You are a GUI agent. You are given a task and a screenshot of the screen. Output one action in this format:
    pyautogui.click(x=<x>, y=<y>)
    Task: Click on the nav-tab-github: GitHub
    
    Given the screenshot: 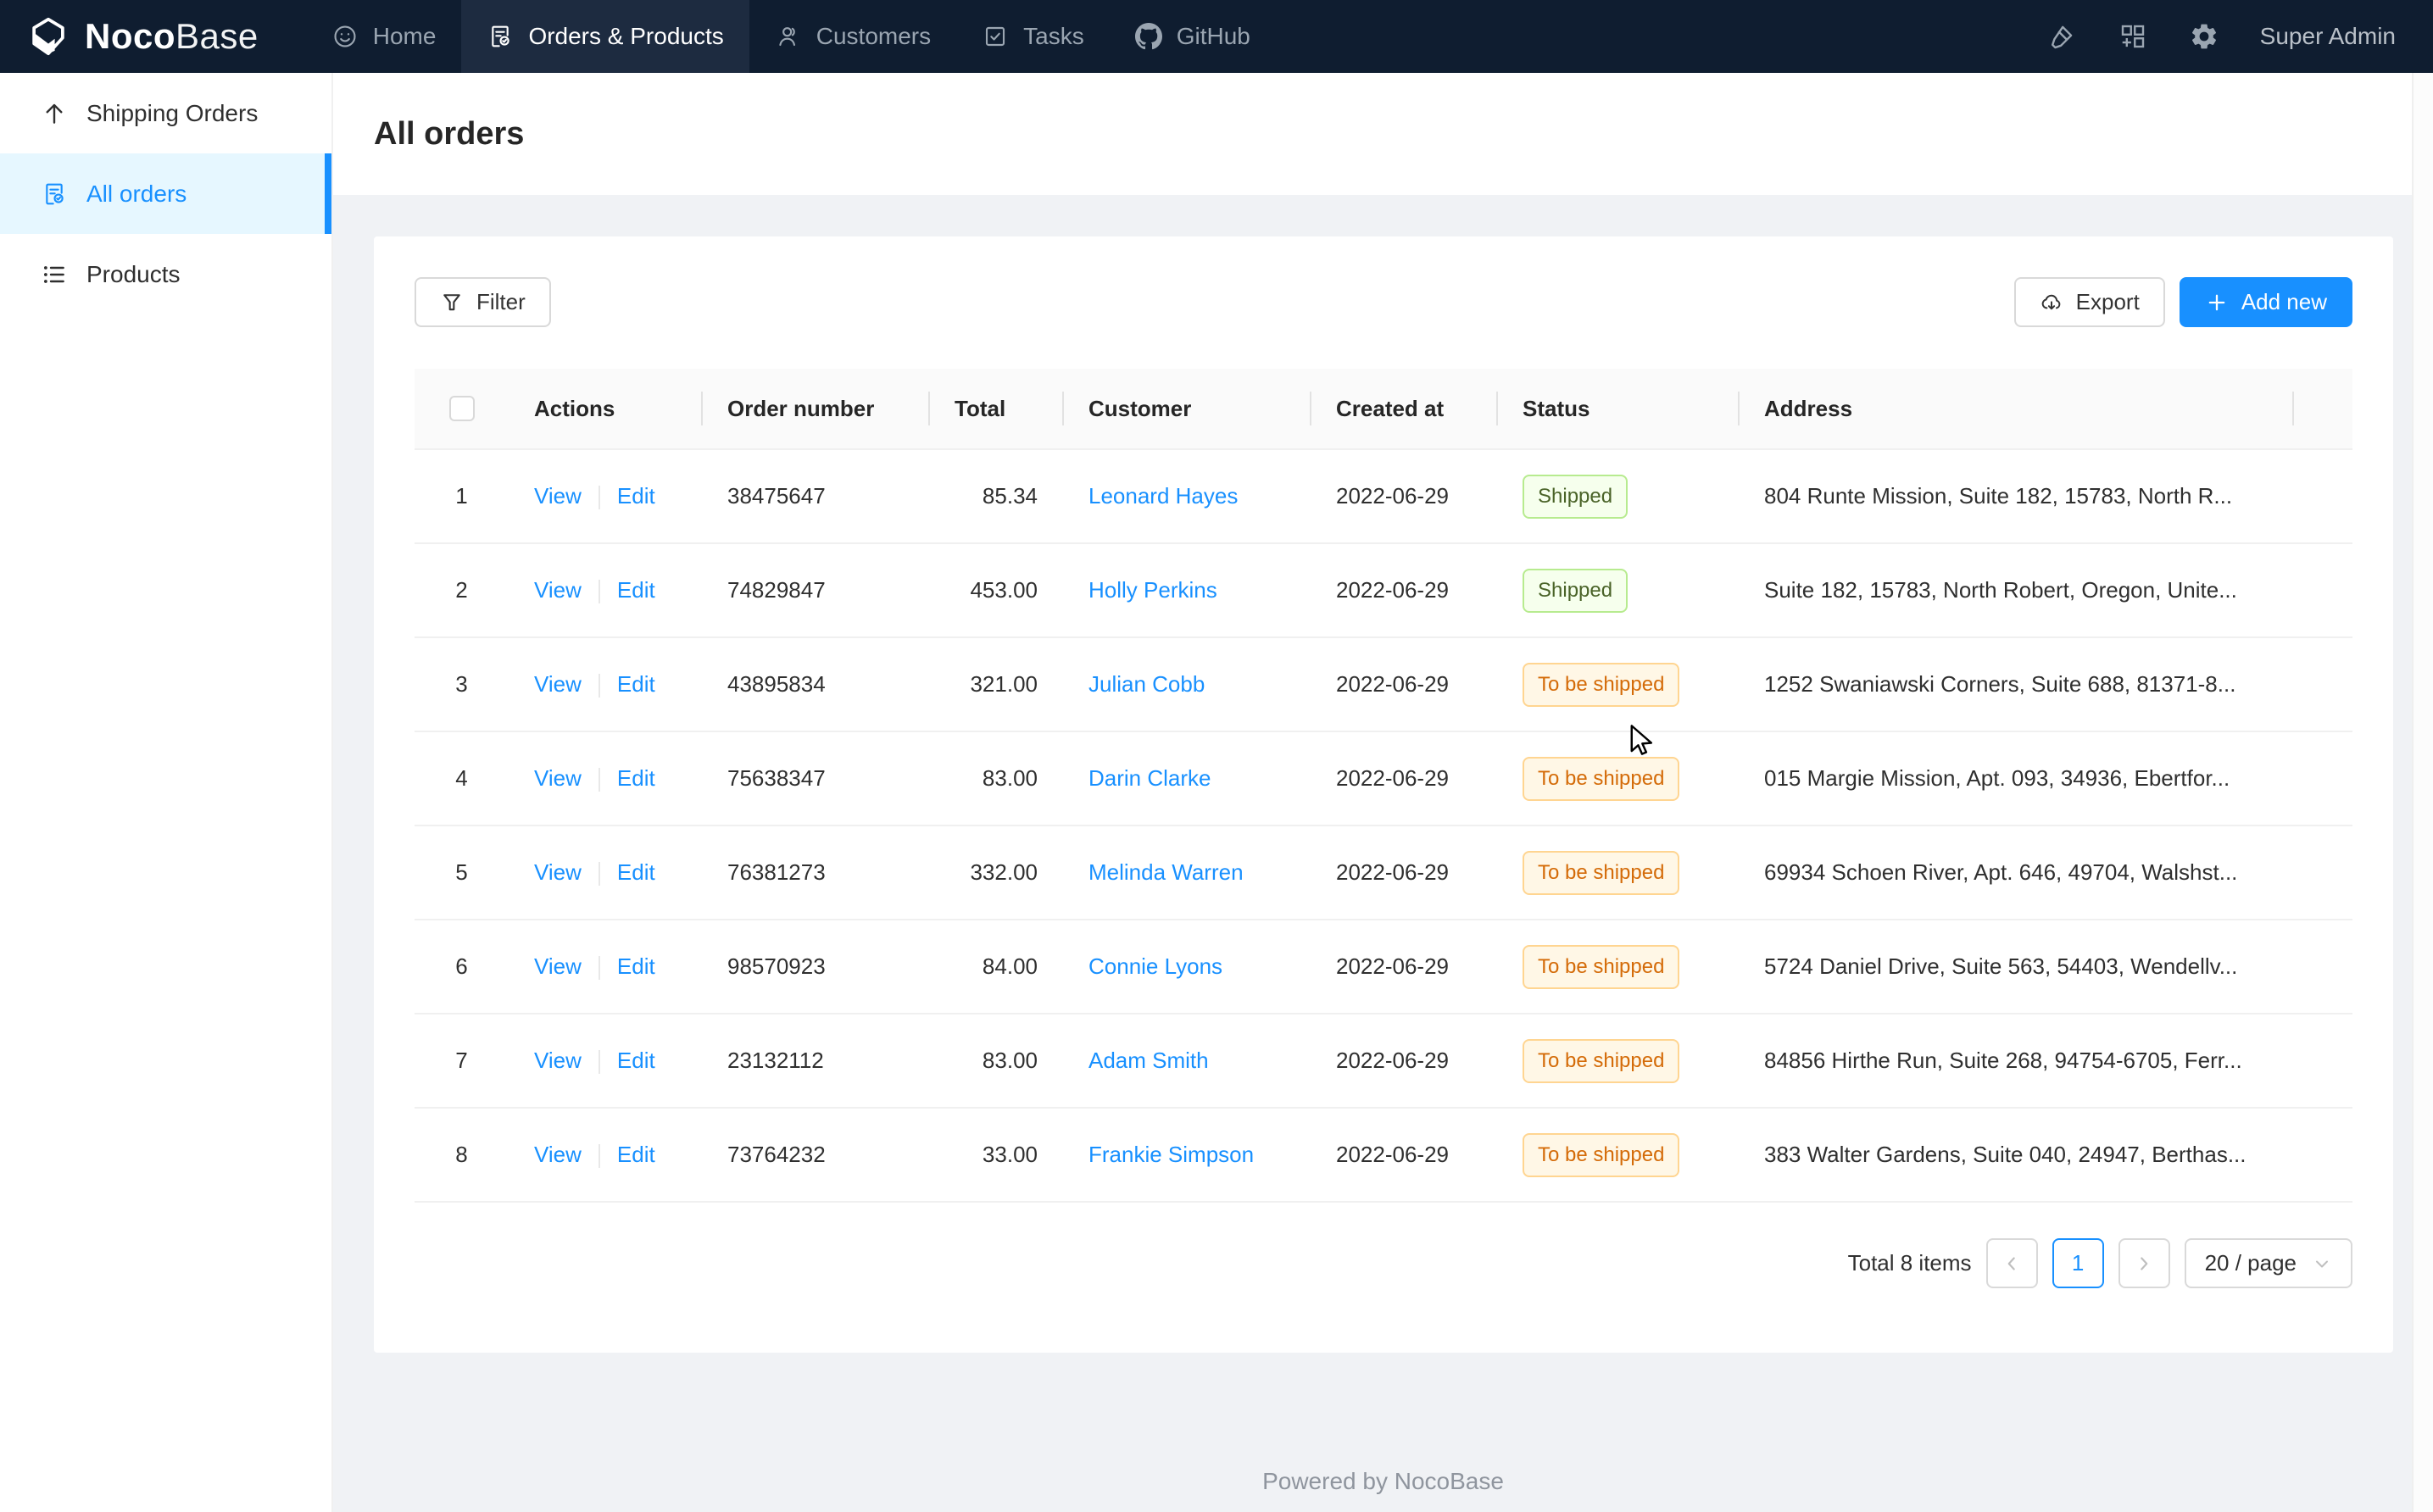 What is the action you would take?
    pyautogui.click(x=1193, y=36)
    